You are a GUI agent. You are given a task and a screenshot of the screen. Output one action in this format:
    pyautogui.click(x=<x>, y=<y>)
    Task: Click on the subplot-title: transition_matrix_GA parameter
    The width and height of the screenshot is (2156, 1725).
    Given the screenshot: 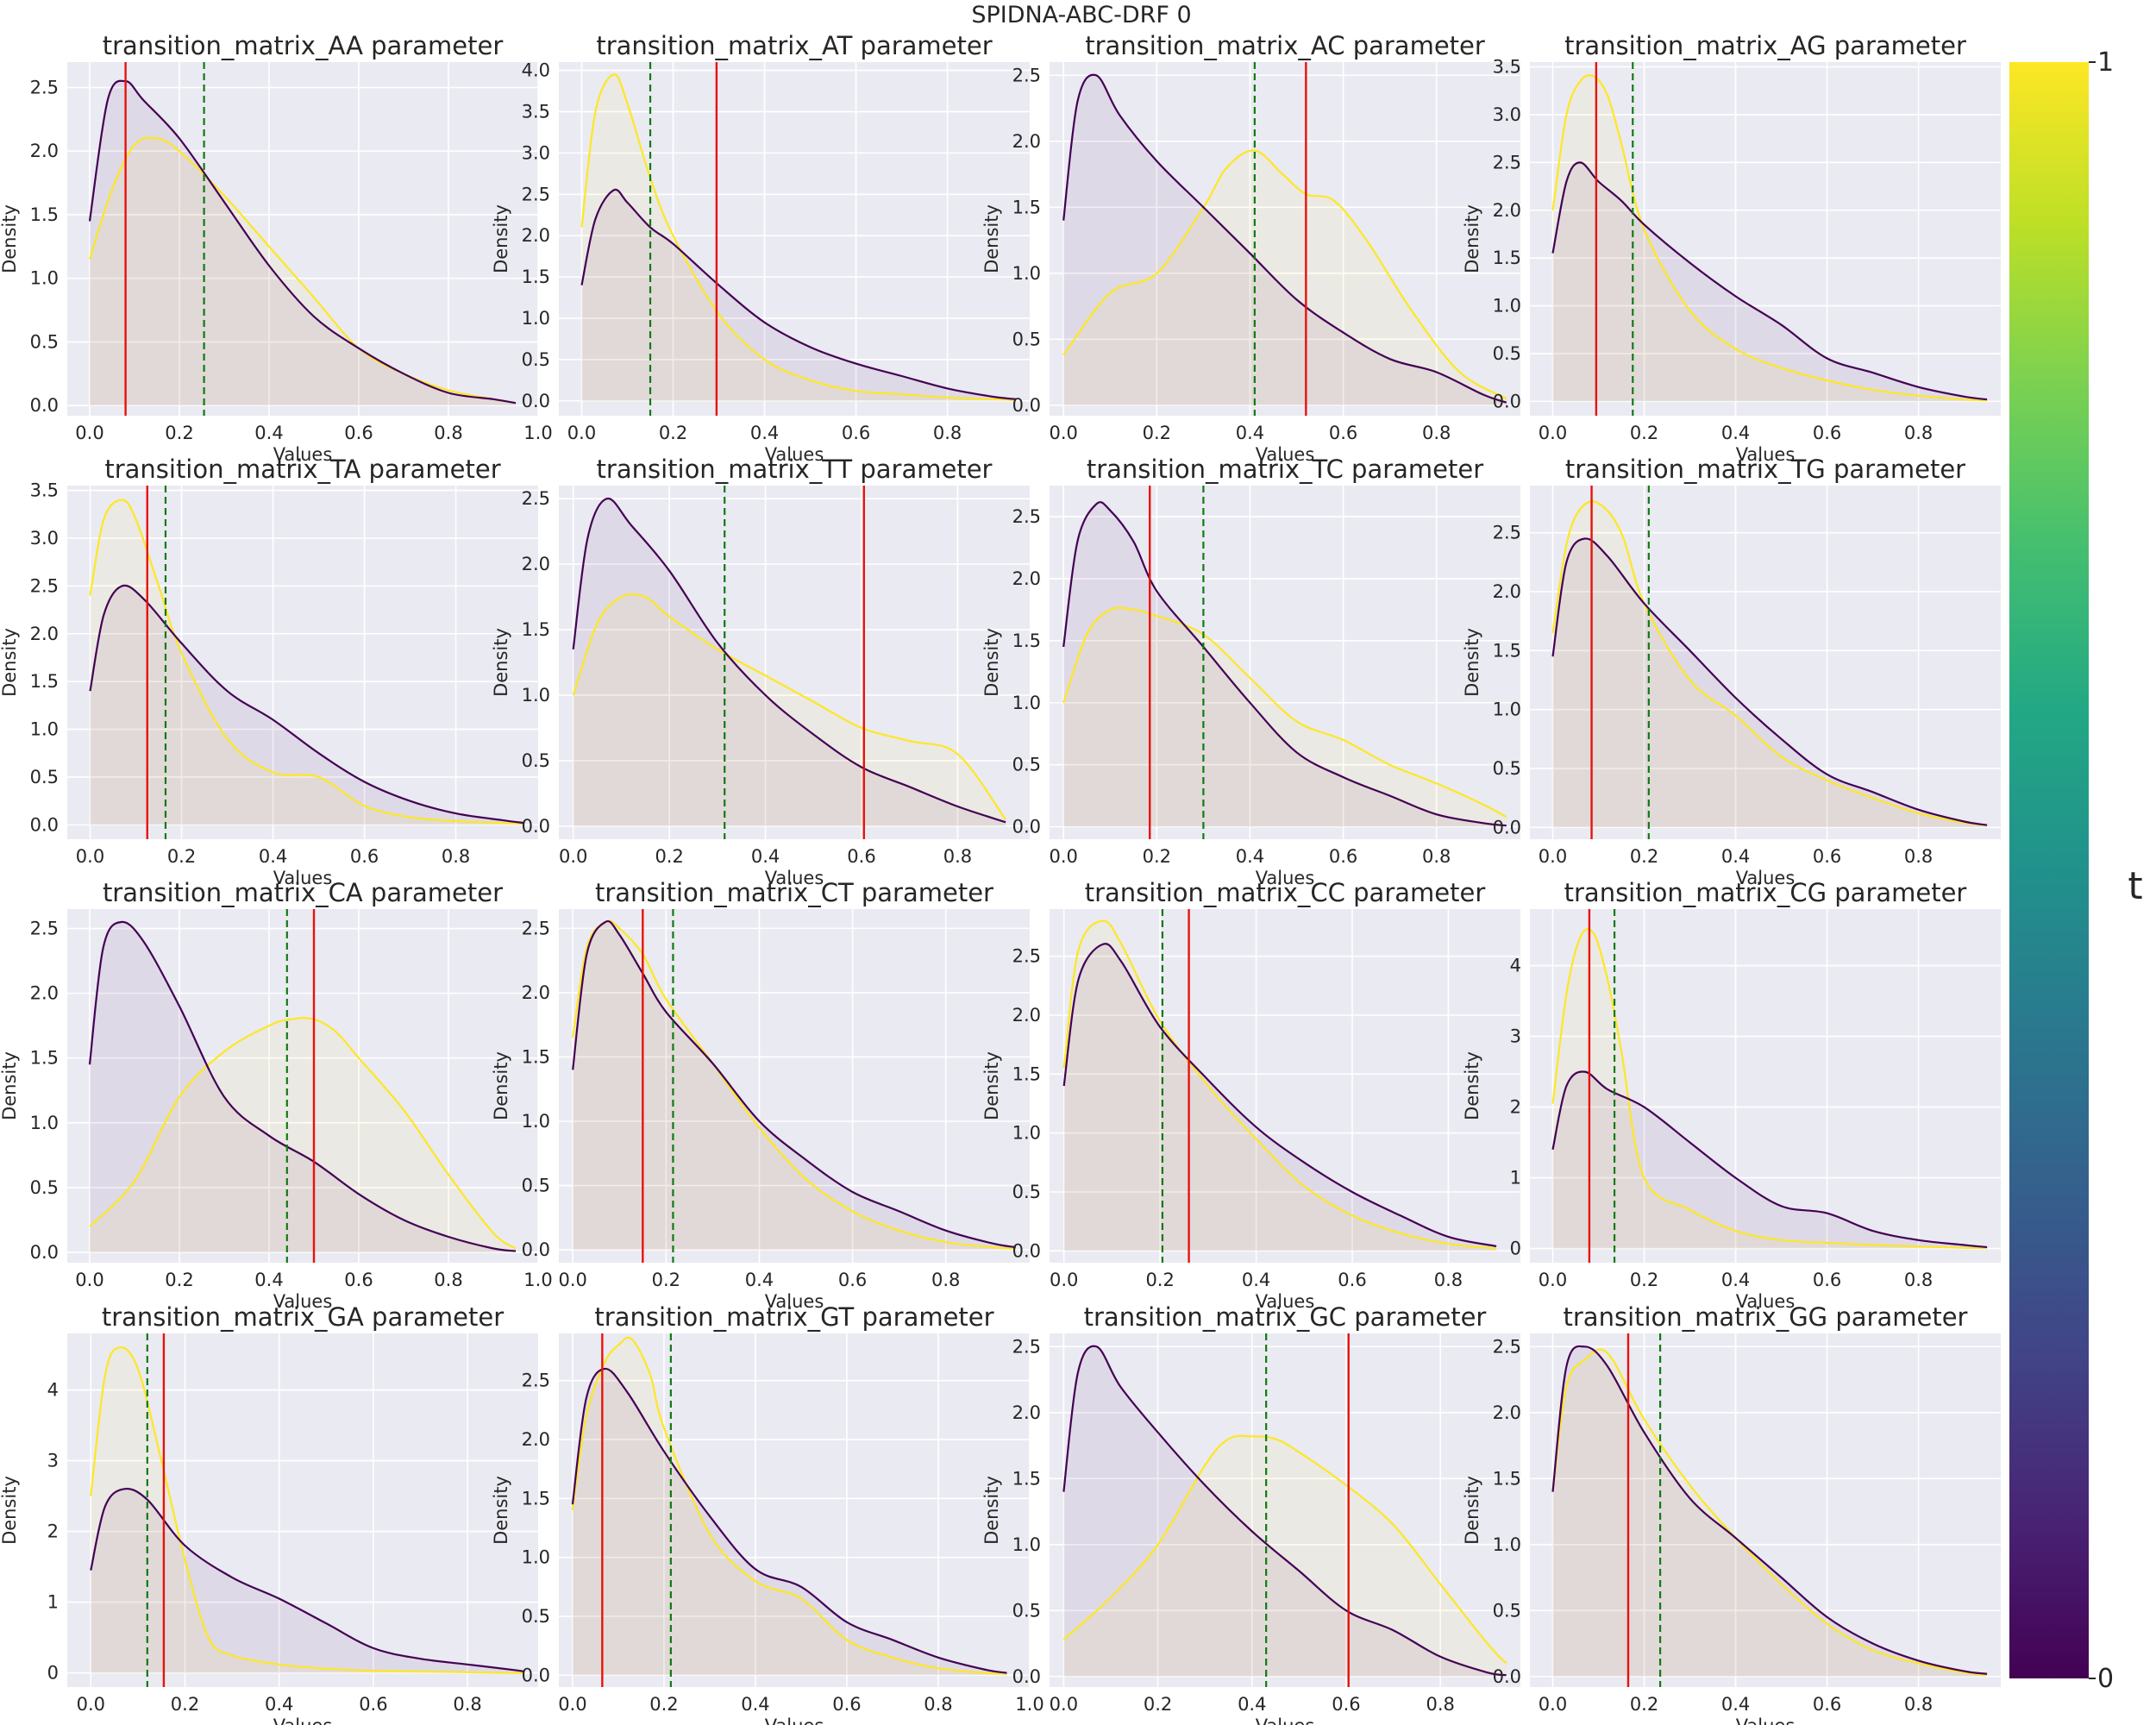 What is the action you would take?
    pyautogui.click(x=303, y=1317)
    